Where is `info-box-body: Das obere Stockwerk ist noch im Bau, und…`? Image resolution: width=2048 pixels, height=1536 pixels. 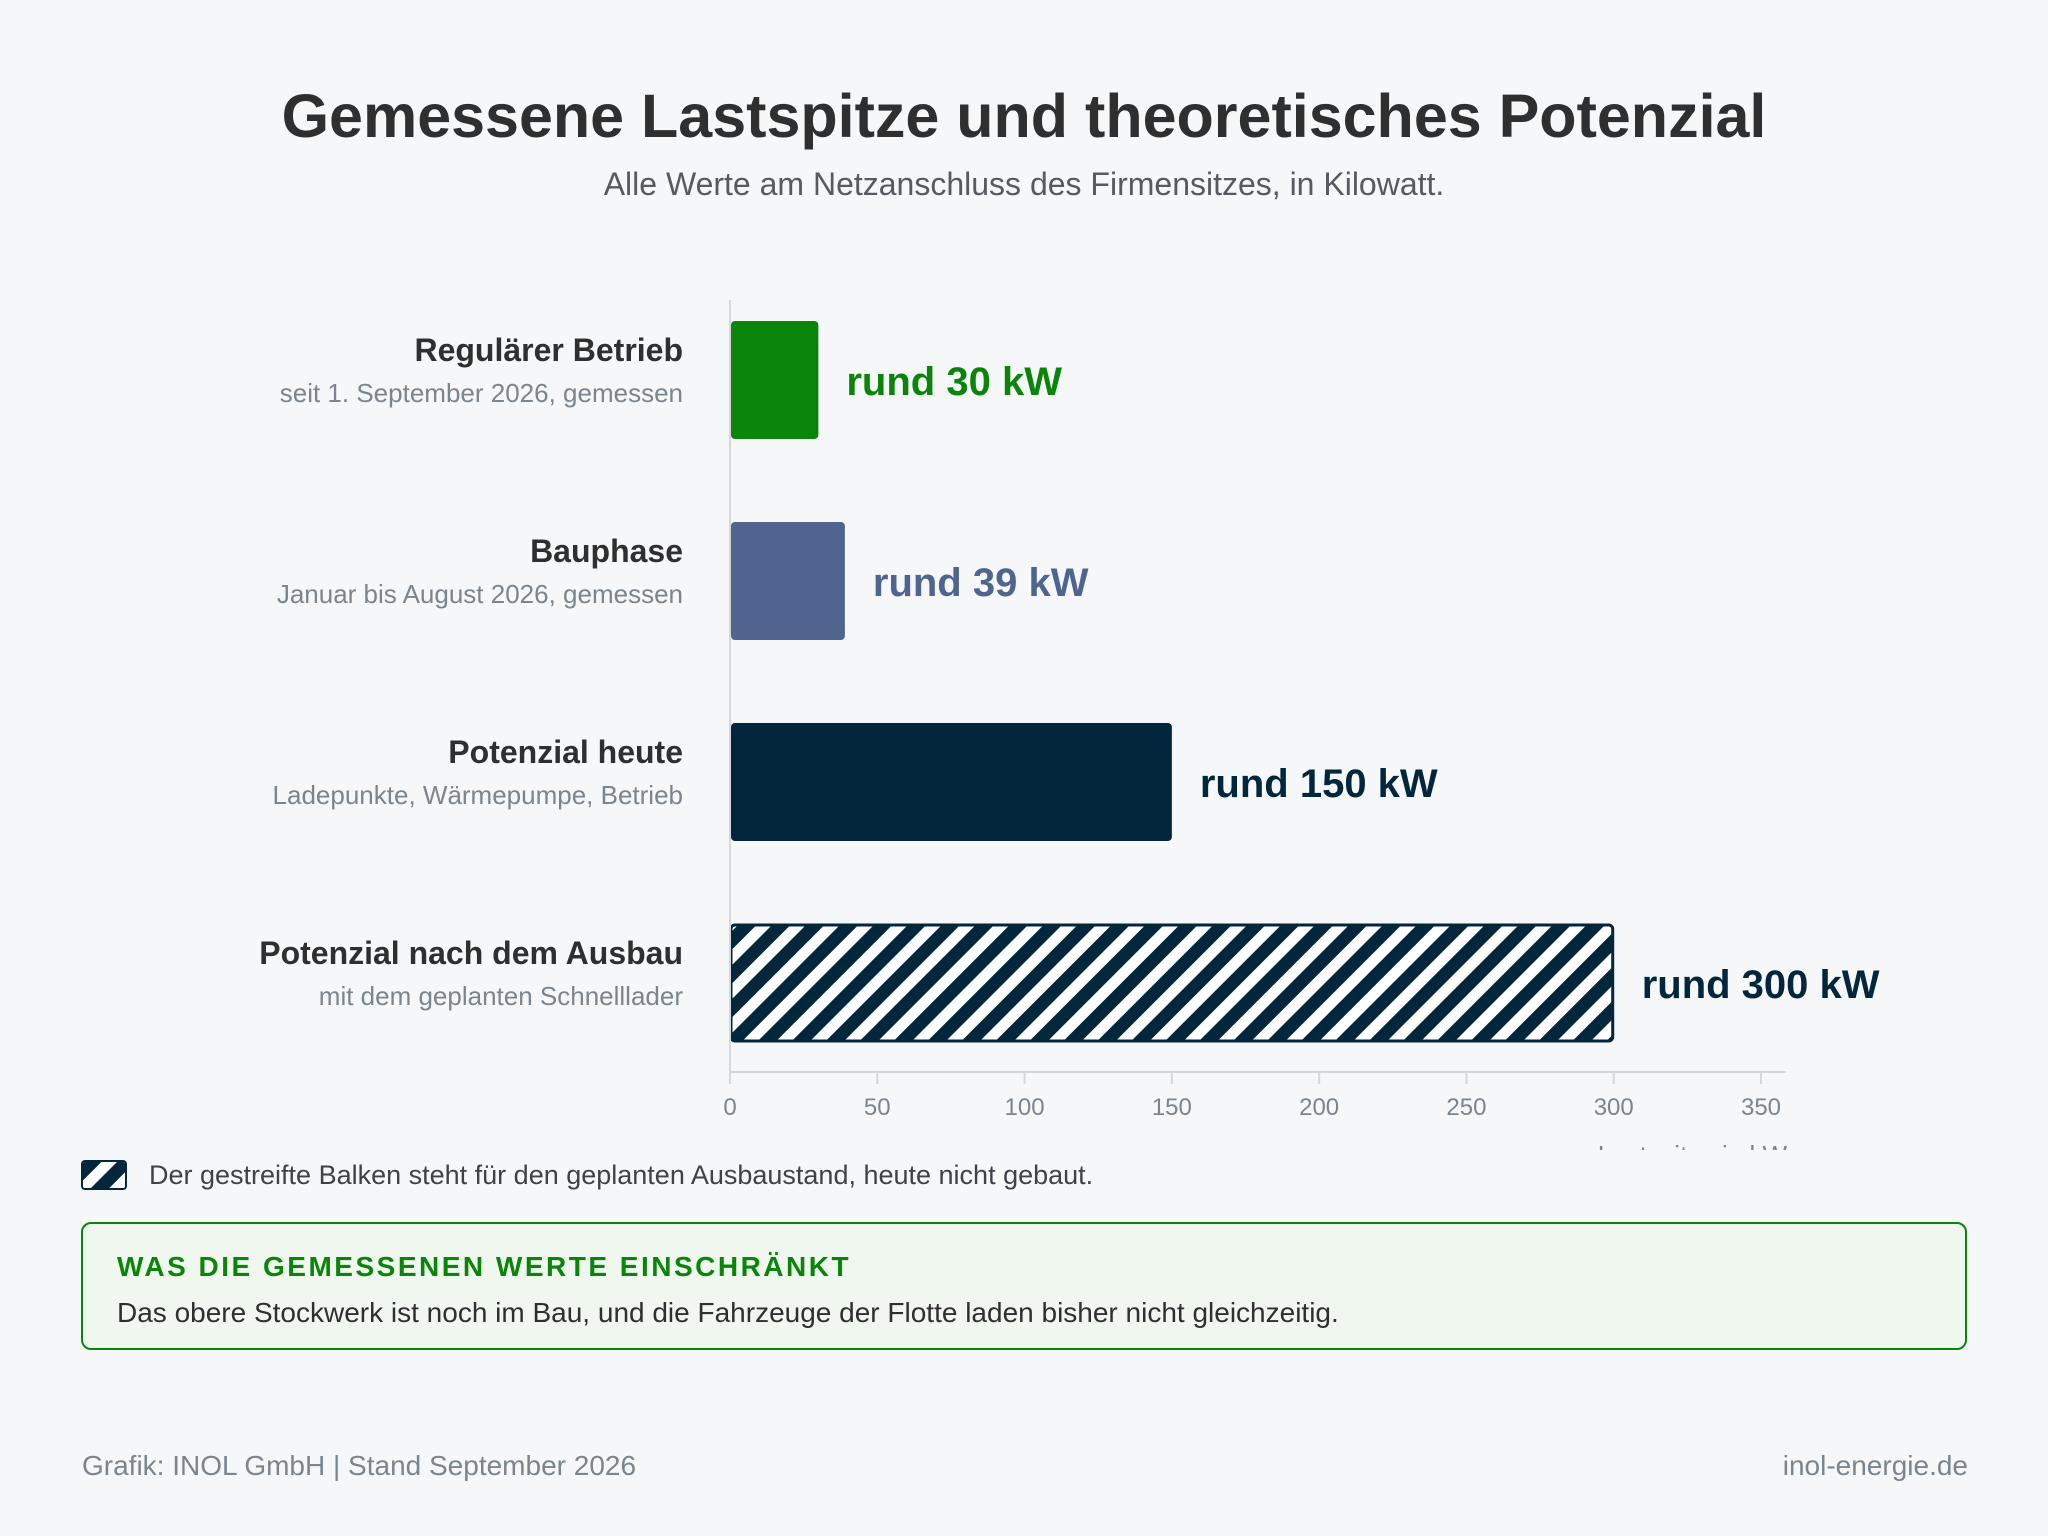
info-box-body: Das obere Stockwerk ist noch im Bau, und… is located at coordinates (728, 1312).